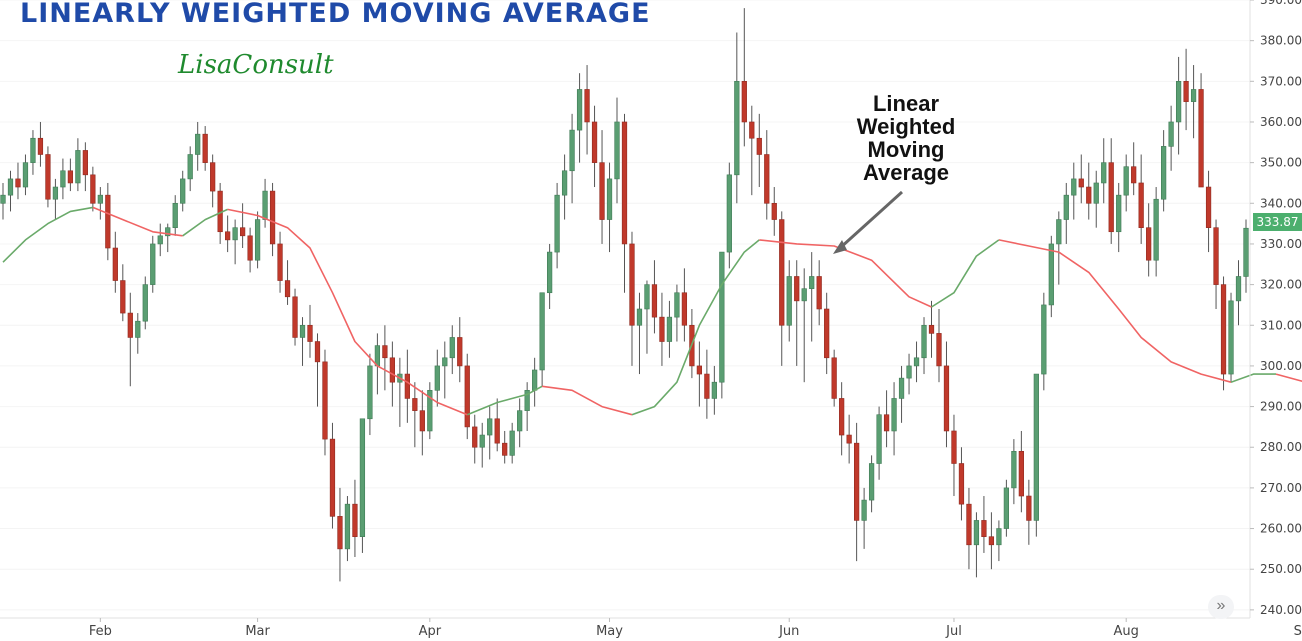 The width and height of the screenshot is (1302, 641). I want to click on y-tick-label: 260.00, so click(1281, 529).